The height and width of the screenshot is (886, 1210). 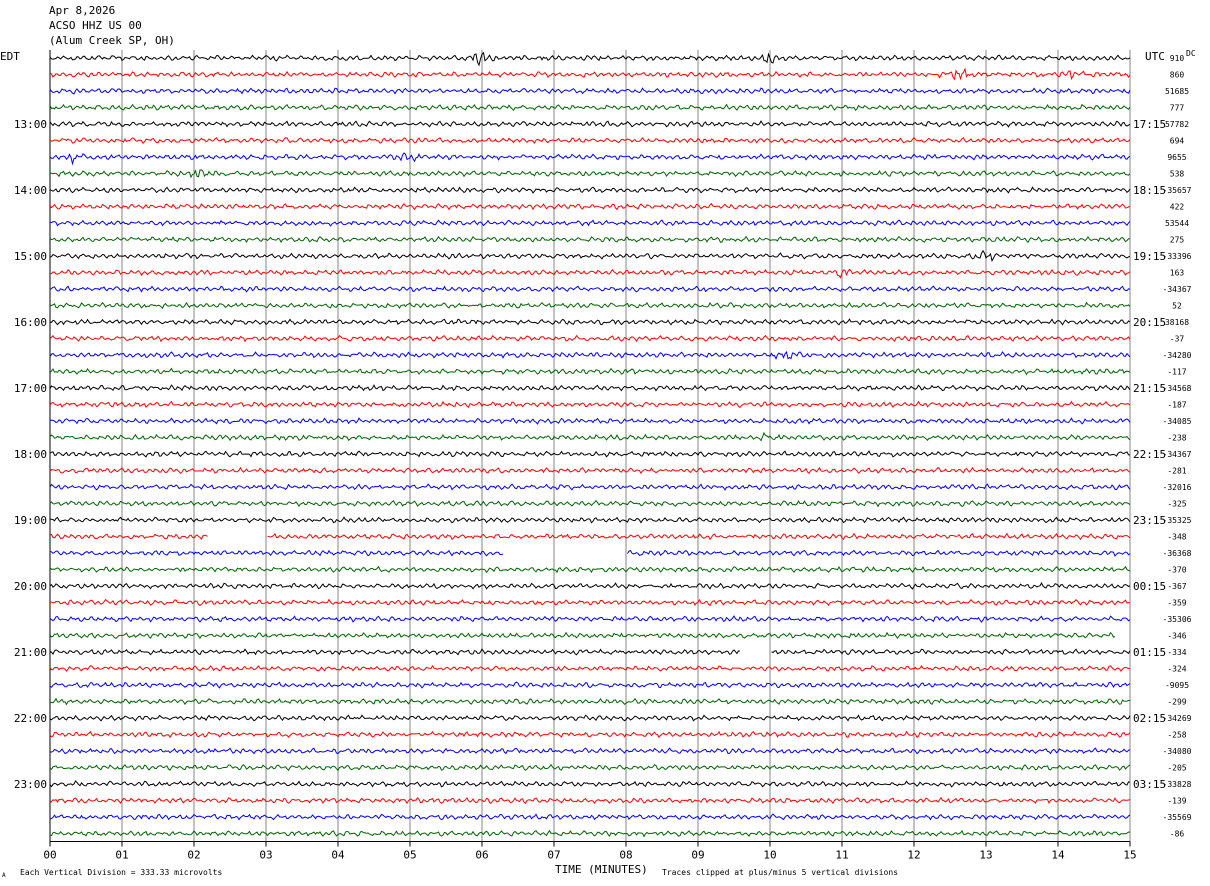 I want to click on dc-offset-label: -299, so click(x=1176, y=702).